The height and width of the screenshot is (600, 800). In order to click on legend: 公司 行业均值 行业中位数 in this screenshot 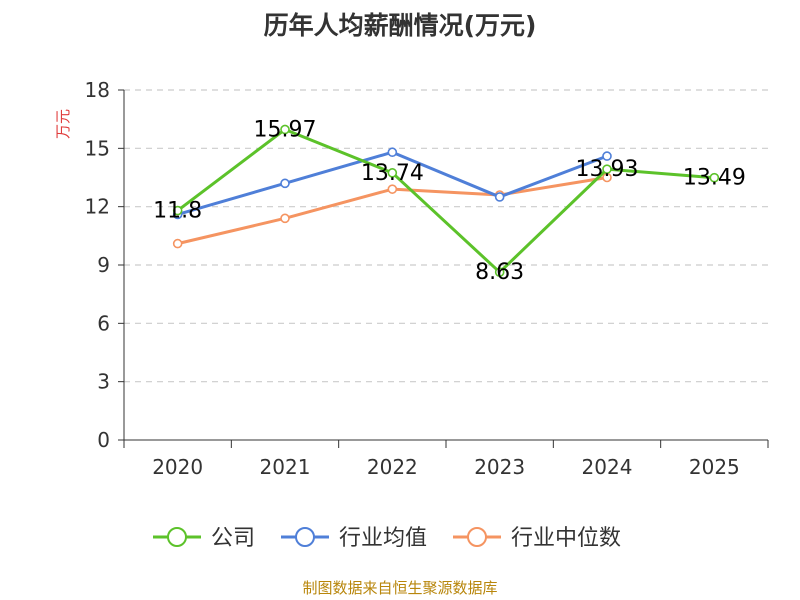, I will do `click(387, 538)`.